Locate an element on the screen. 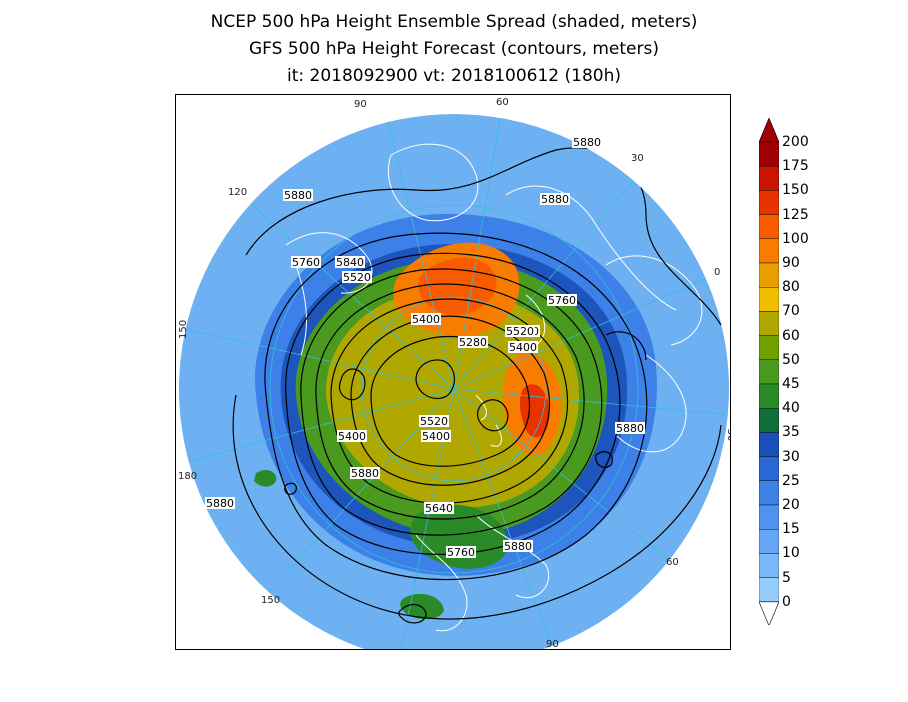  colorbar-max-arrow is located at coordinates (769, 130).